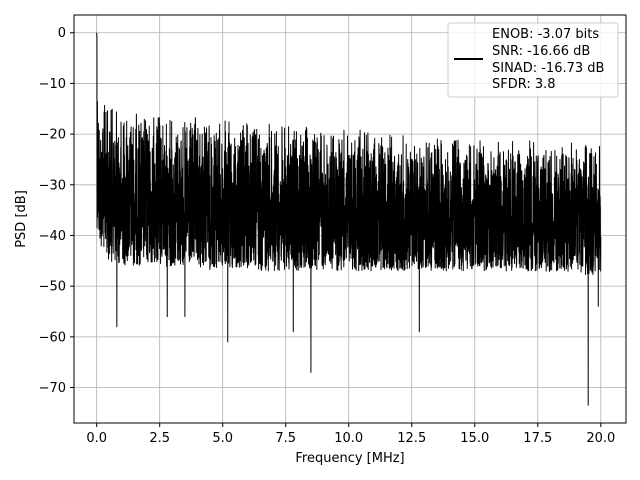 The width and height of the screenshot is (640, 480). What do you see at coordinates (21, 219) in the screenshot?
I see `y-axis-label: PSD [dB]` at bounding box center [21, 219].